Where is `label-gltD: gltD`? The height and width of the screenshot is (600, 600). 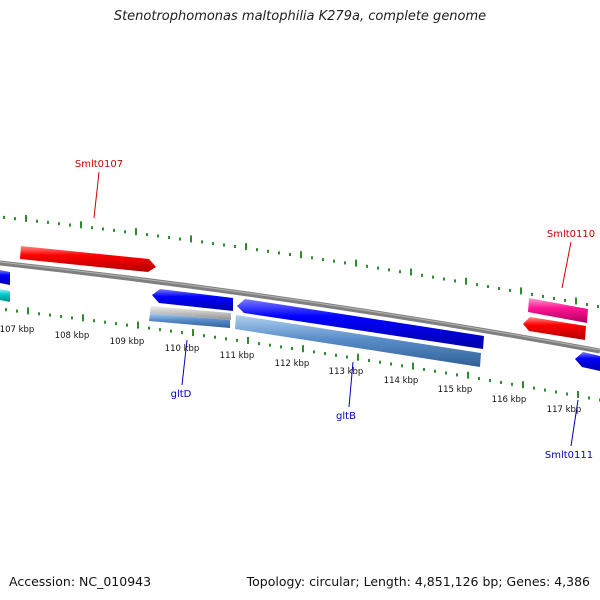 label-gltD: gltD is located at coordinates (181, 394).